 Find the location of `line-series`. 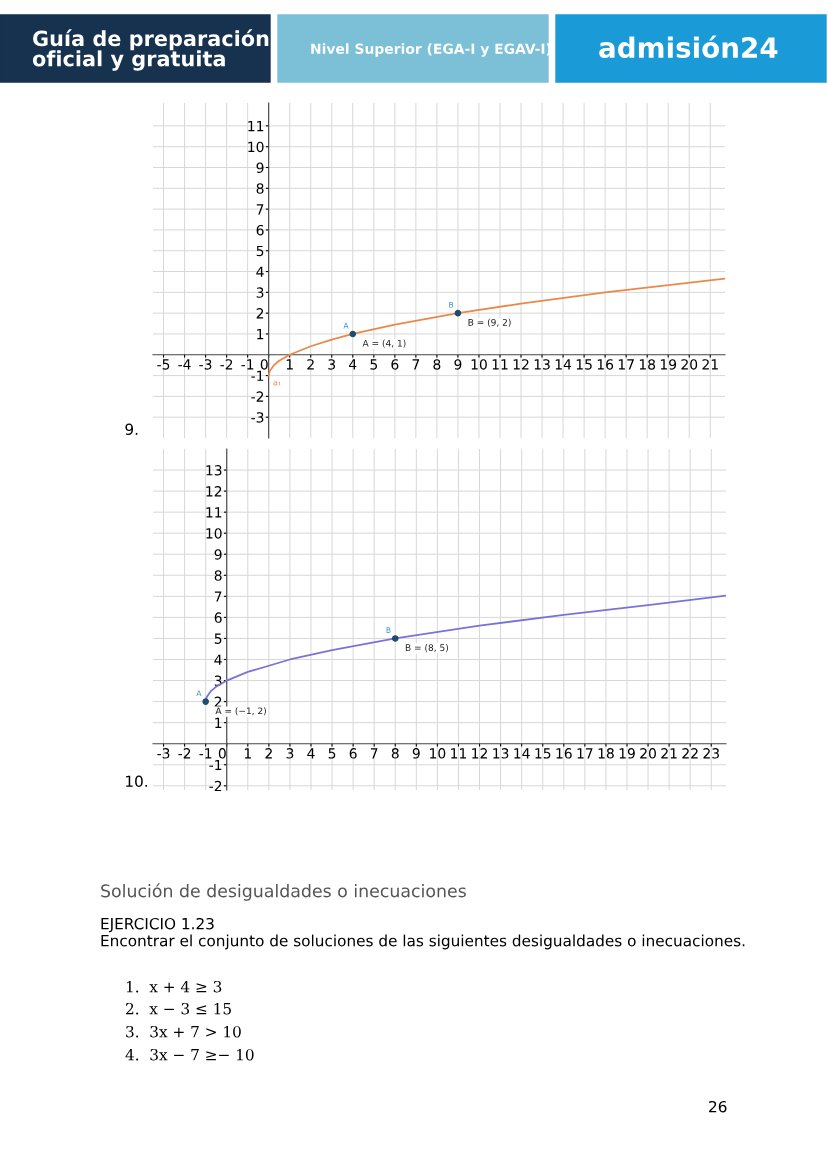

line-series is located at coordinates (496, 327).